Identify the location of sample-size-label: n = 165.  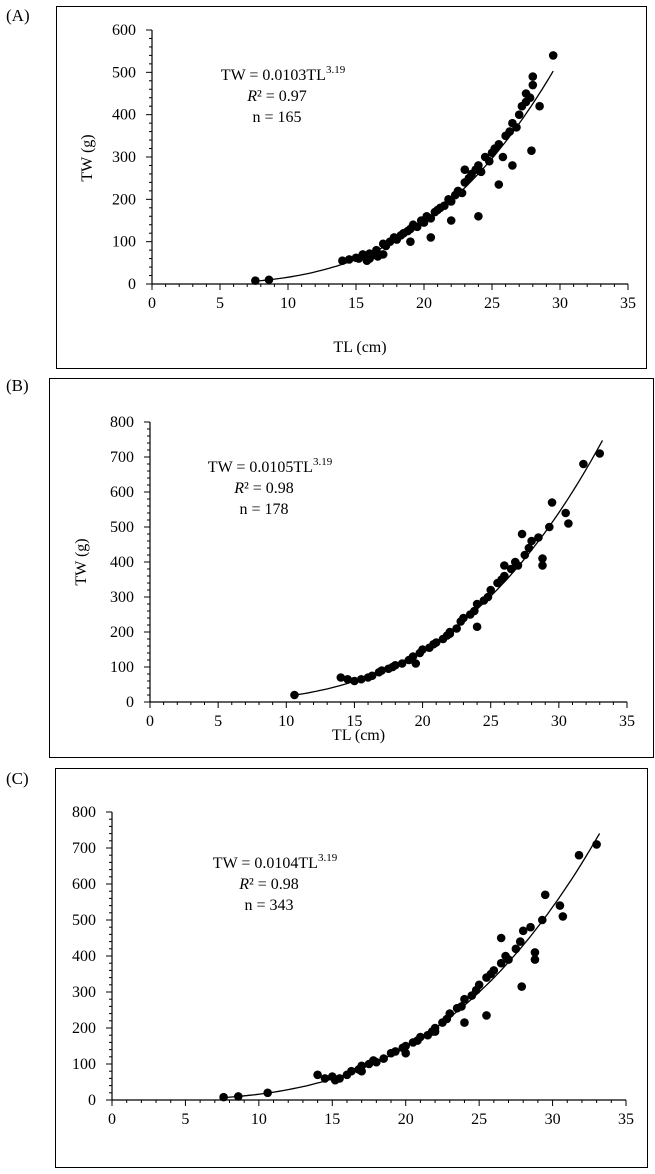
(276, 117).